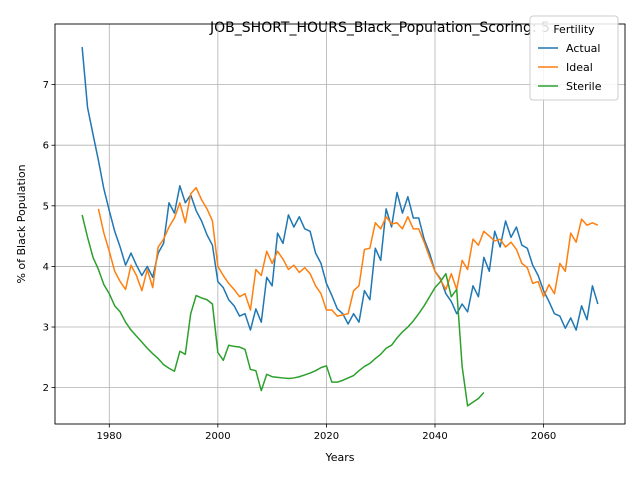 The height and width of the screenshot is (480, 640). Describe the element at coordinates (21, 223) in the screenshot. I see `y-axis-title: % of Black Population` at that location.